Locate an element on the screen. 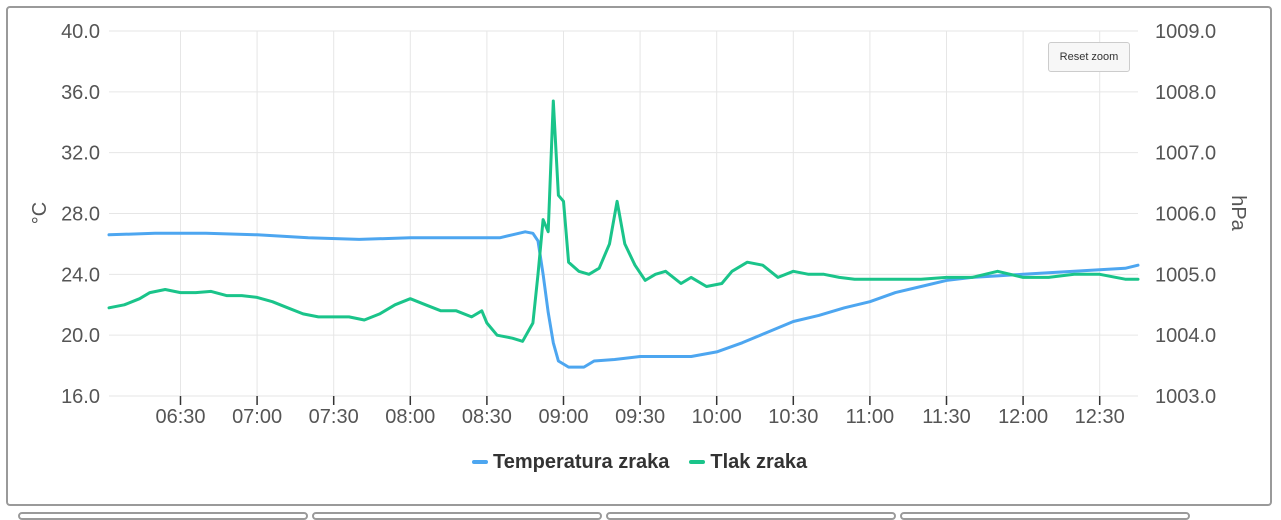 The image size is (1281, 520). y-right-tick-label: 1009.0 is located at coordinates (1185, 32).